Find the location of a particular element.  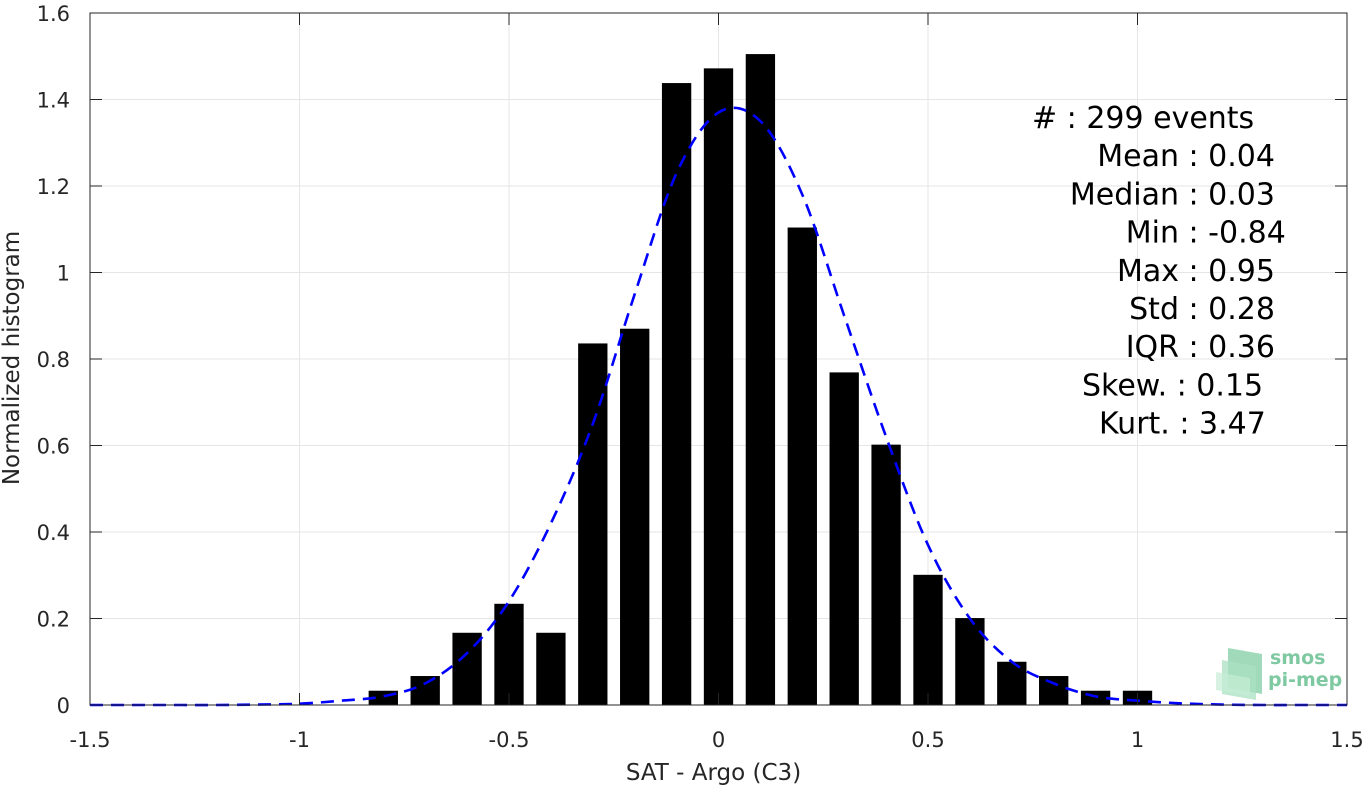

y-tick-labels: 0 0.2 0.4 0.6 0.8 1 1.2 1.4 1.6 is located at coordinates (53, 360).